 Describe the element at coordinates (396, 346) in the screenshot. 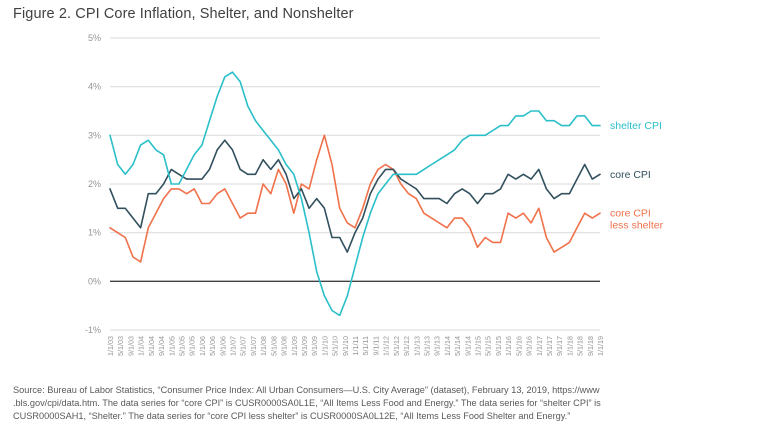

I see `x-tick-label: 5/1/12` at that location.